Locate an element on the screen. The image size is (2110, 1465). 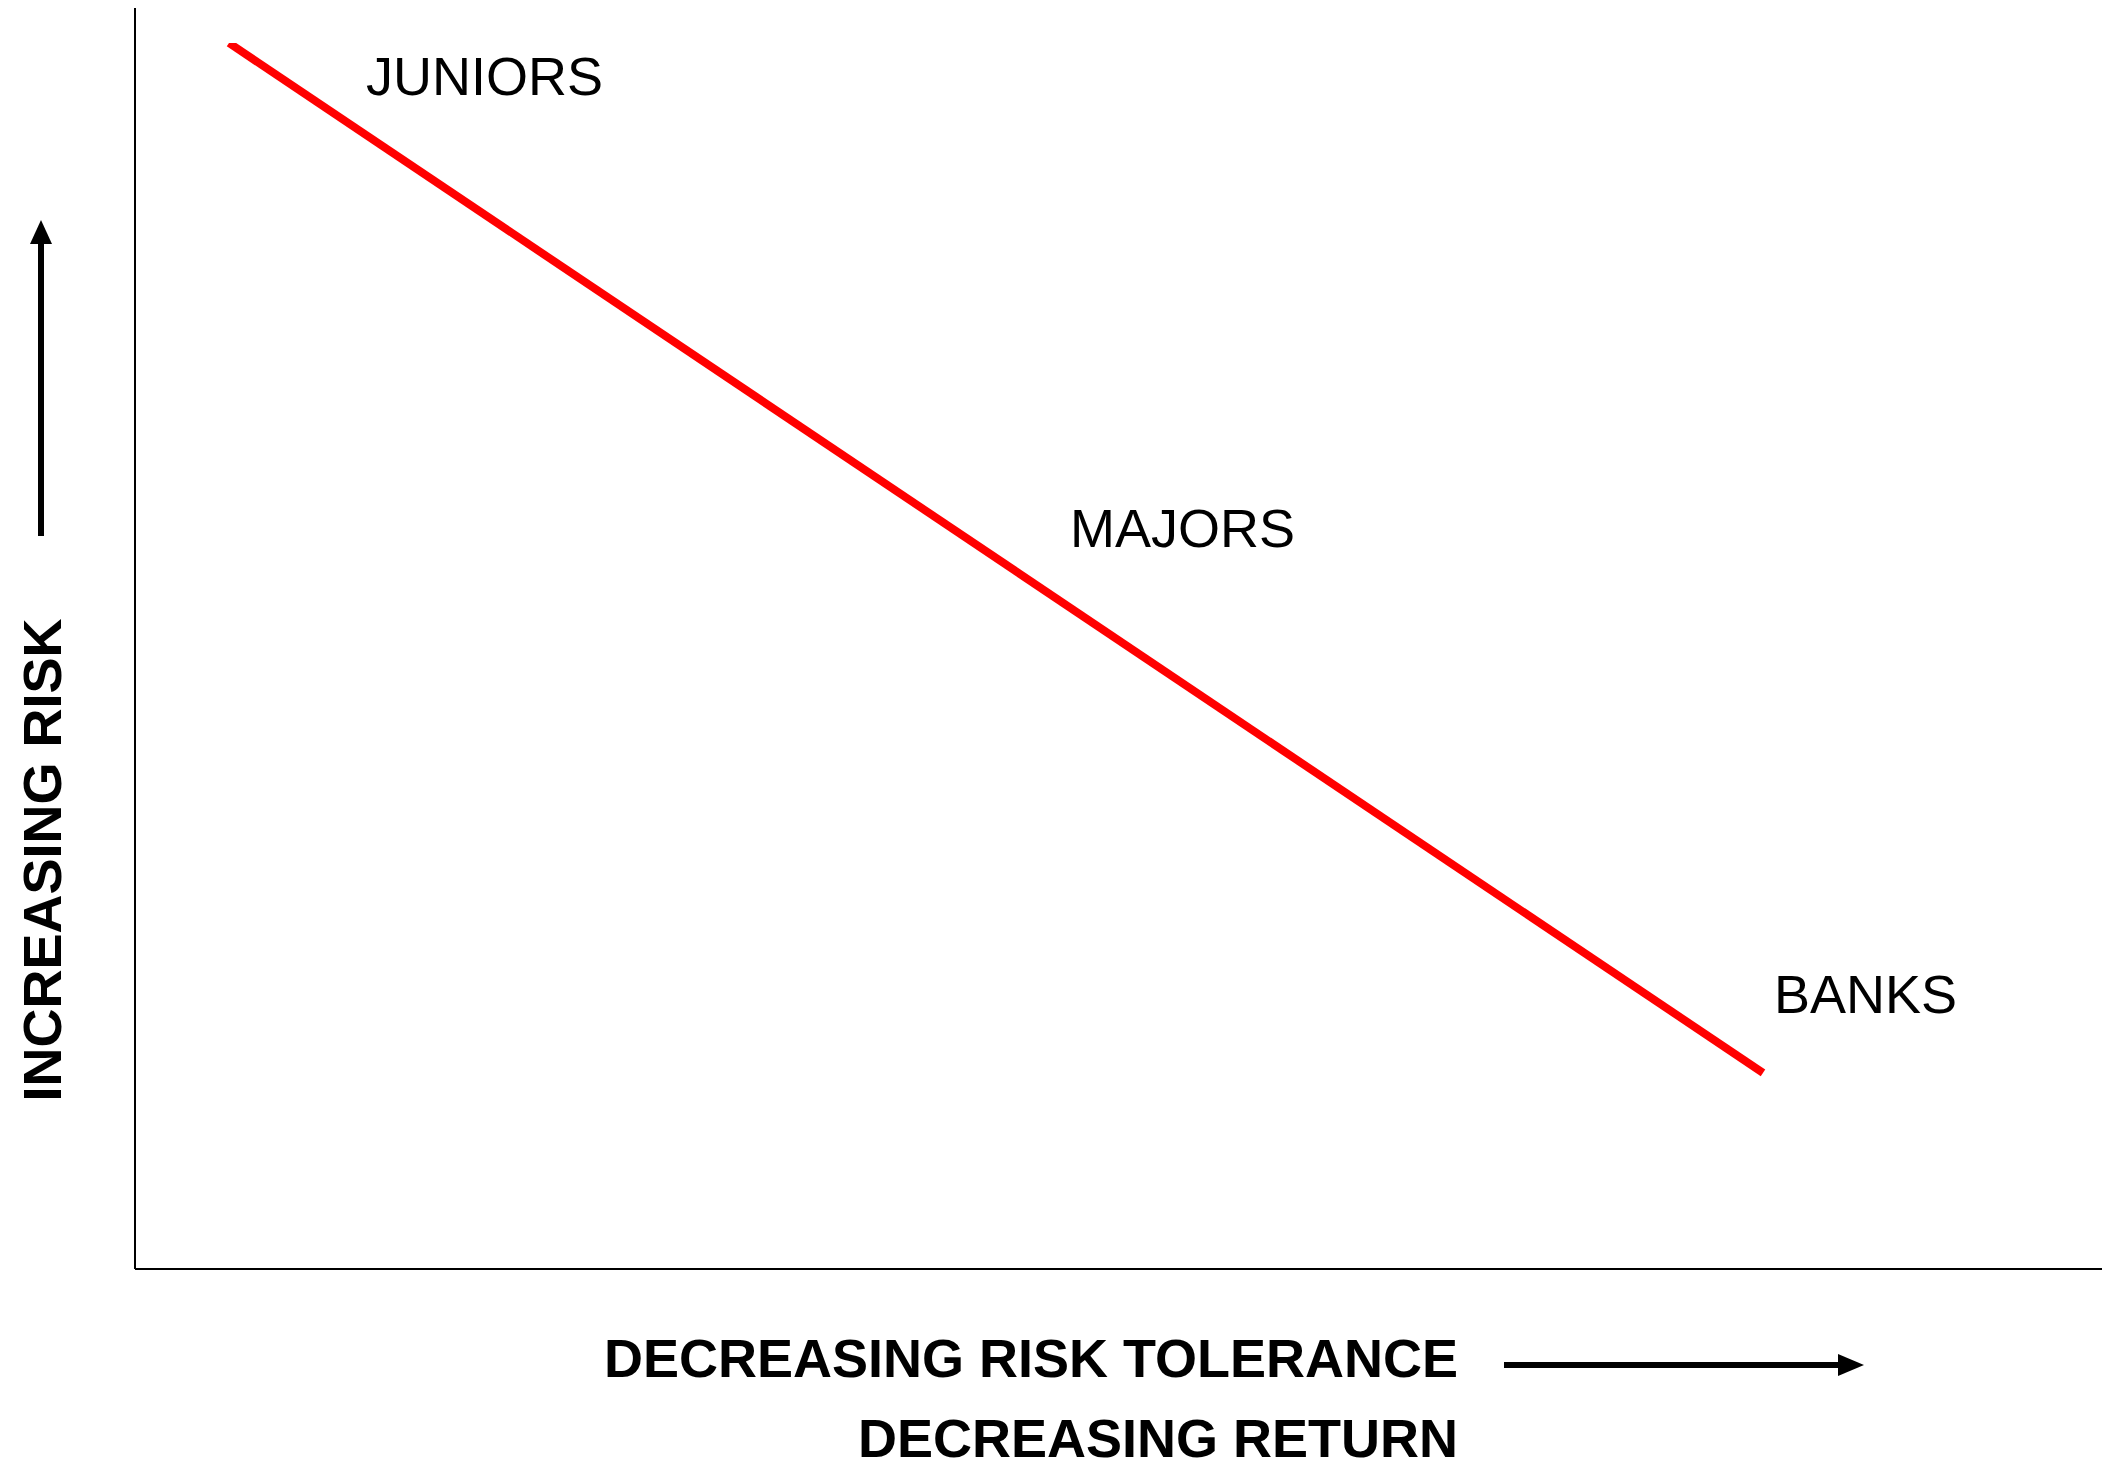
annotation: MAJORS is located at coordinates (1183, 528).